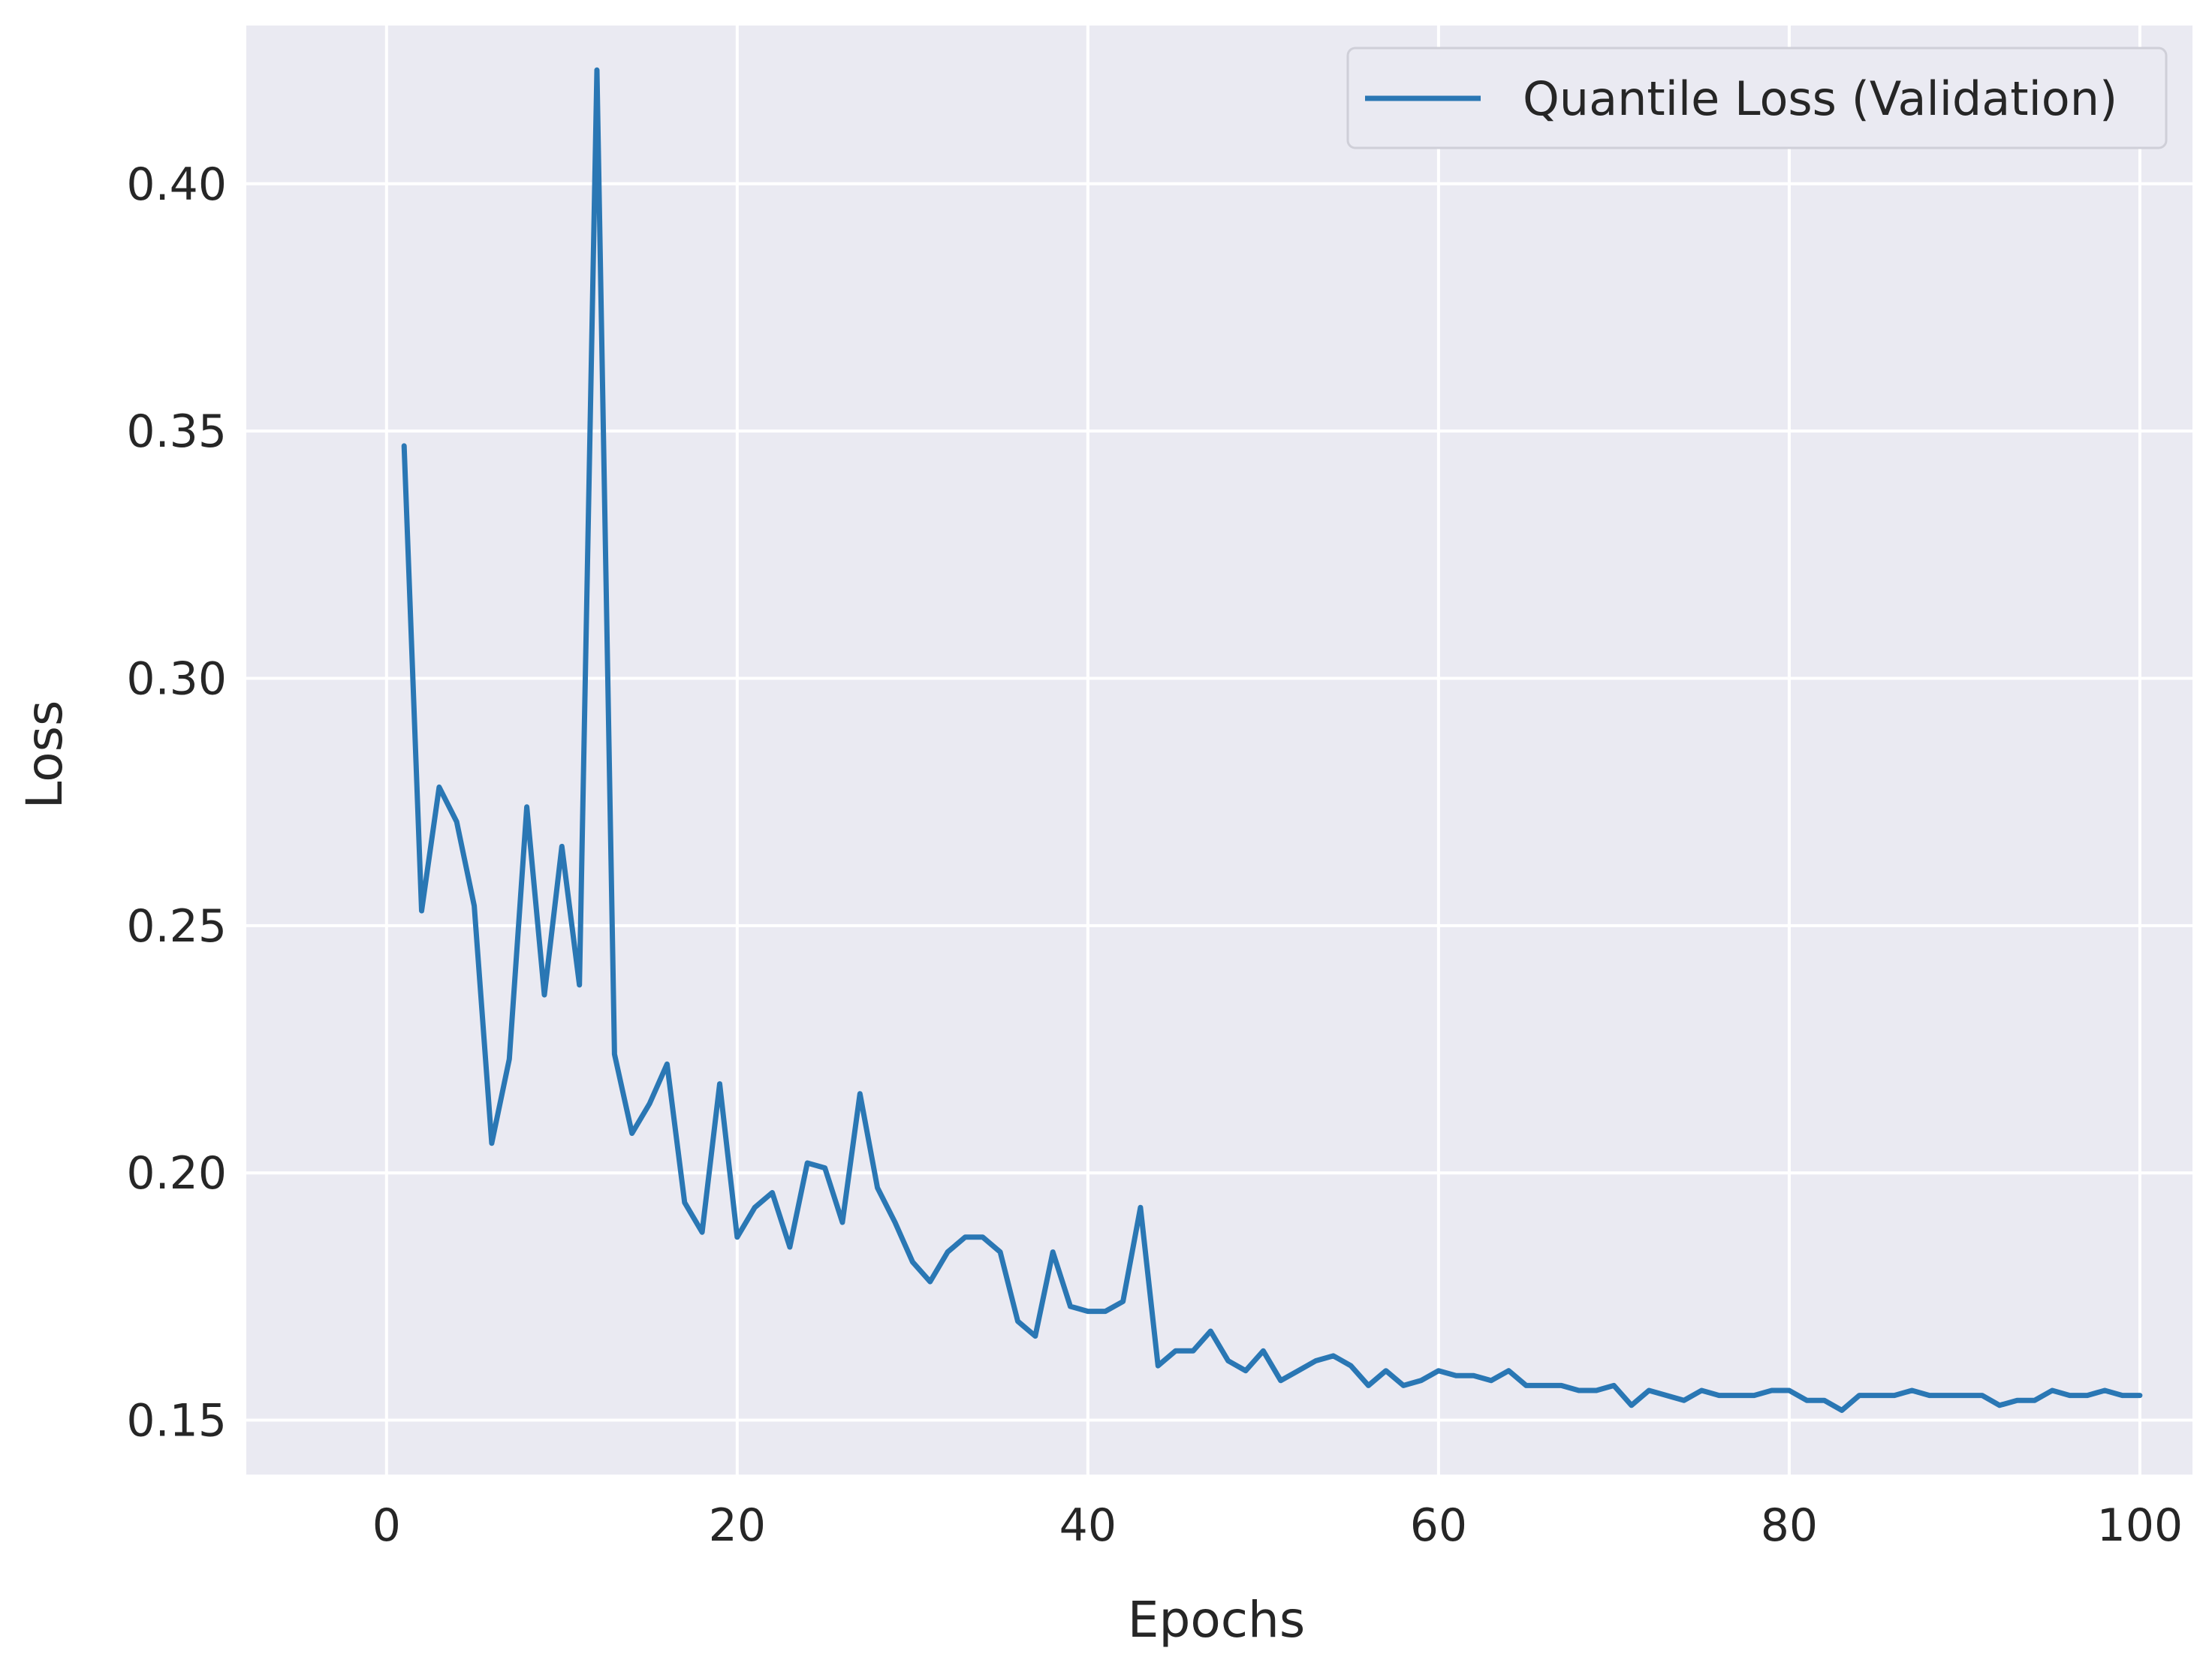  I want to click on x-tick-label: 100, so click(2140, 1525).